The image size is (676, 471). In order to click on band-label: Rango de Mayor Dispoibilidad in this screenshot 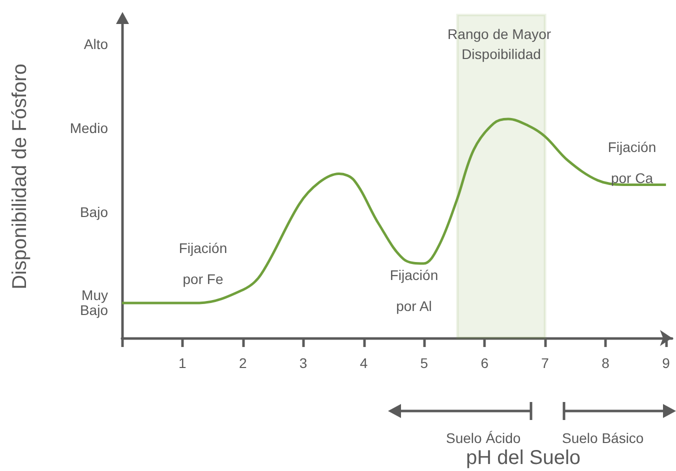, I will do `click(501, 44)`.